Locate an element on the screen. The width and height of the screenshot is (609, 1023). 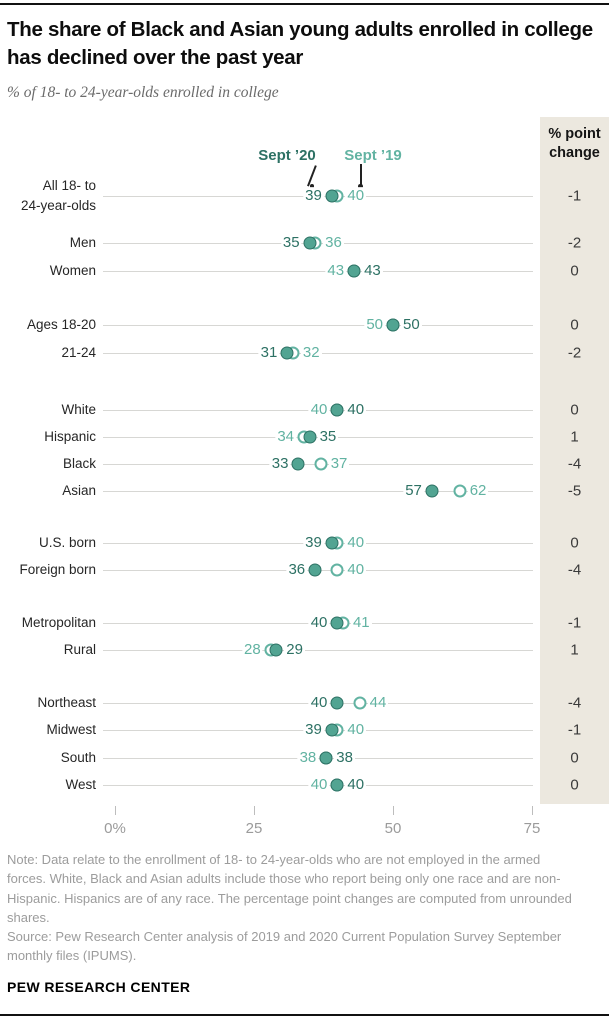
value-label-left: 35 is located at coordinates (291, 243).